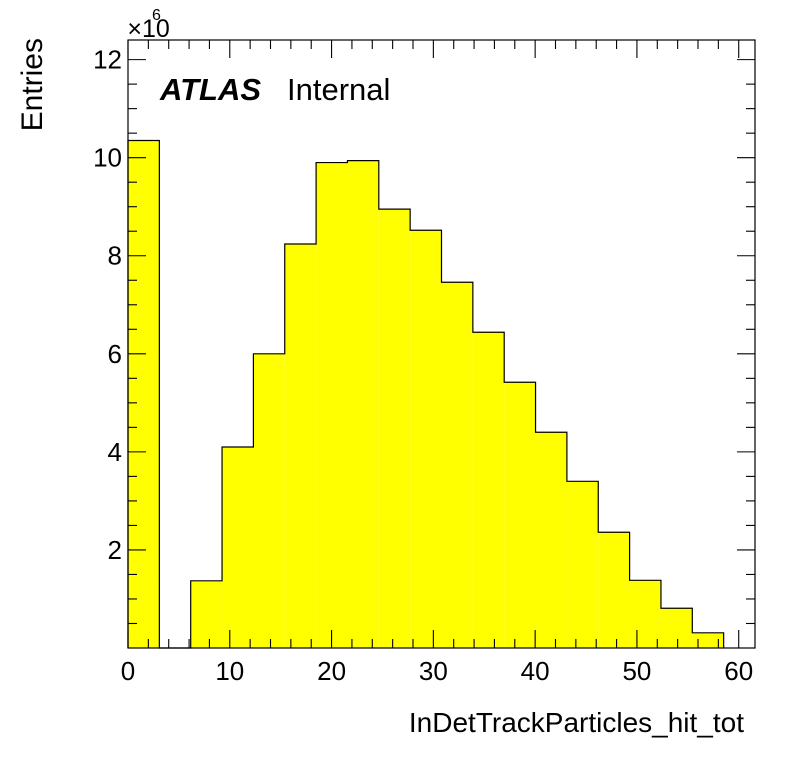  I want to click on y-tick-label: 12, so click(107, 60).